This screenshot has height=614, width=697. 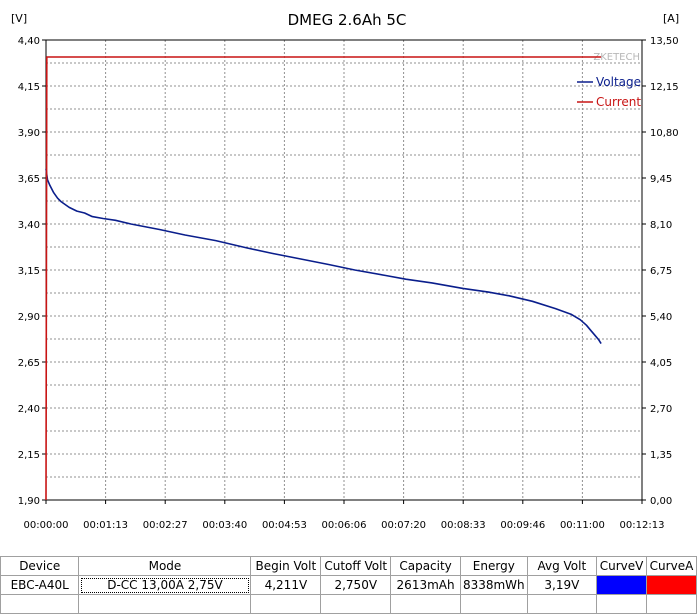 I want to click on right-axis-unit: [A], so click(x=671, y=18).